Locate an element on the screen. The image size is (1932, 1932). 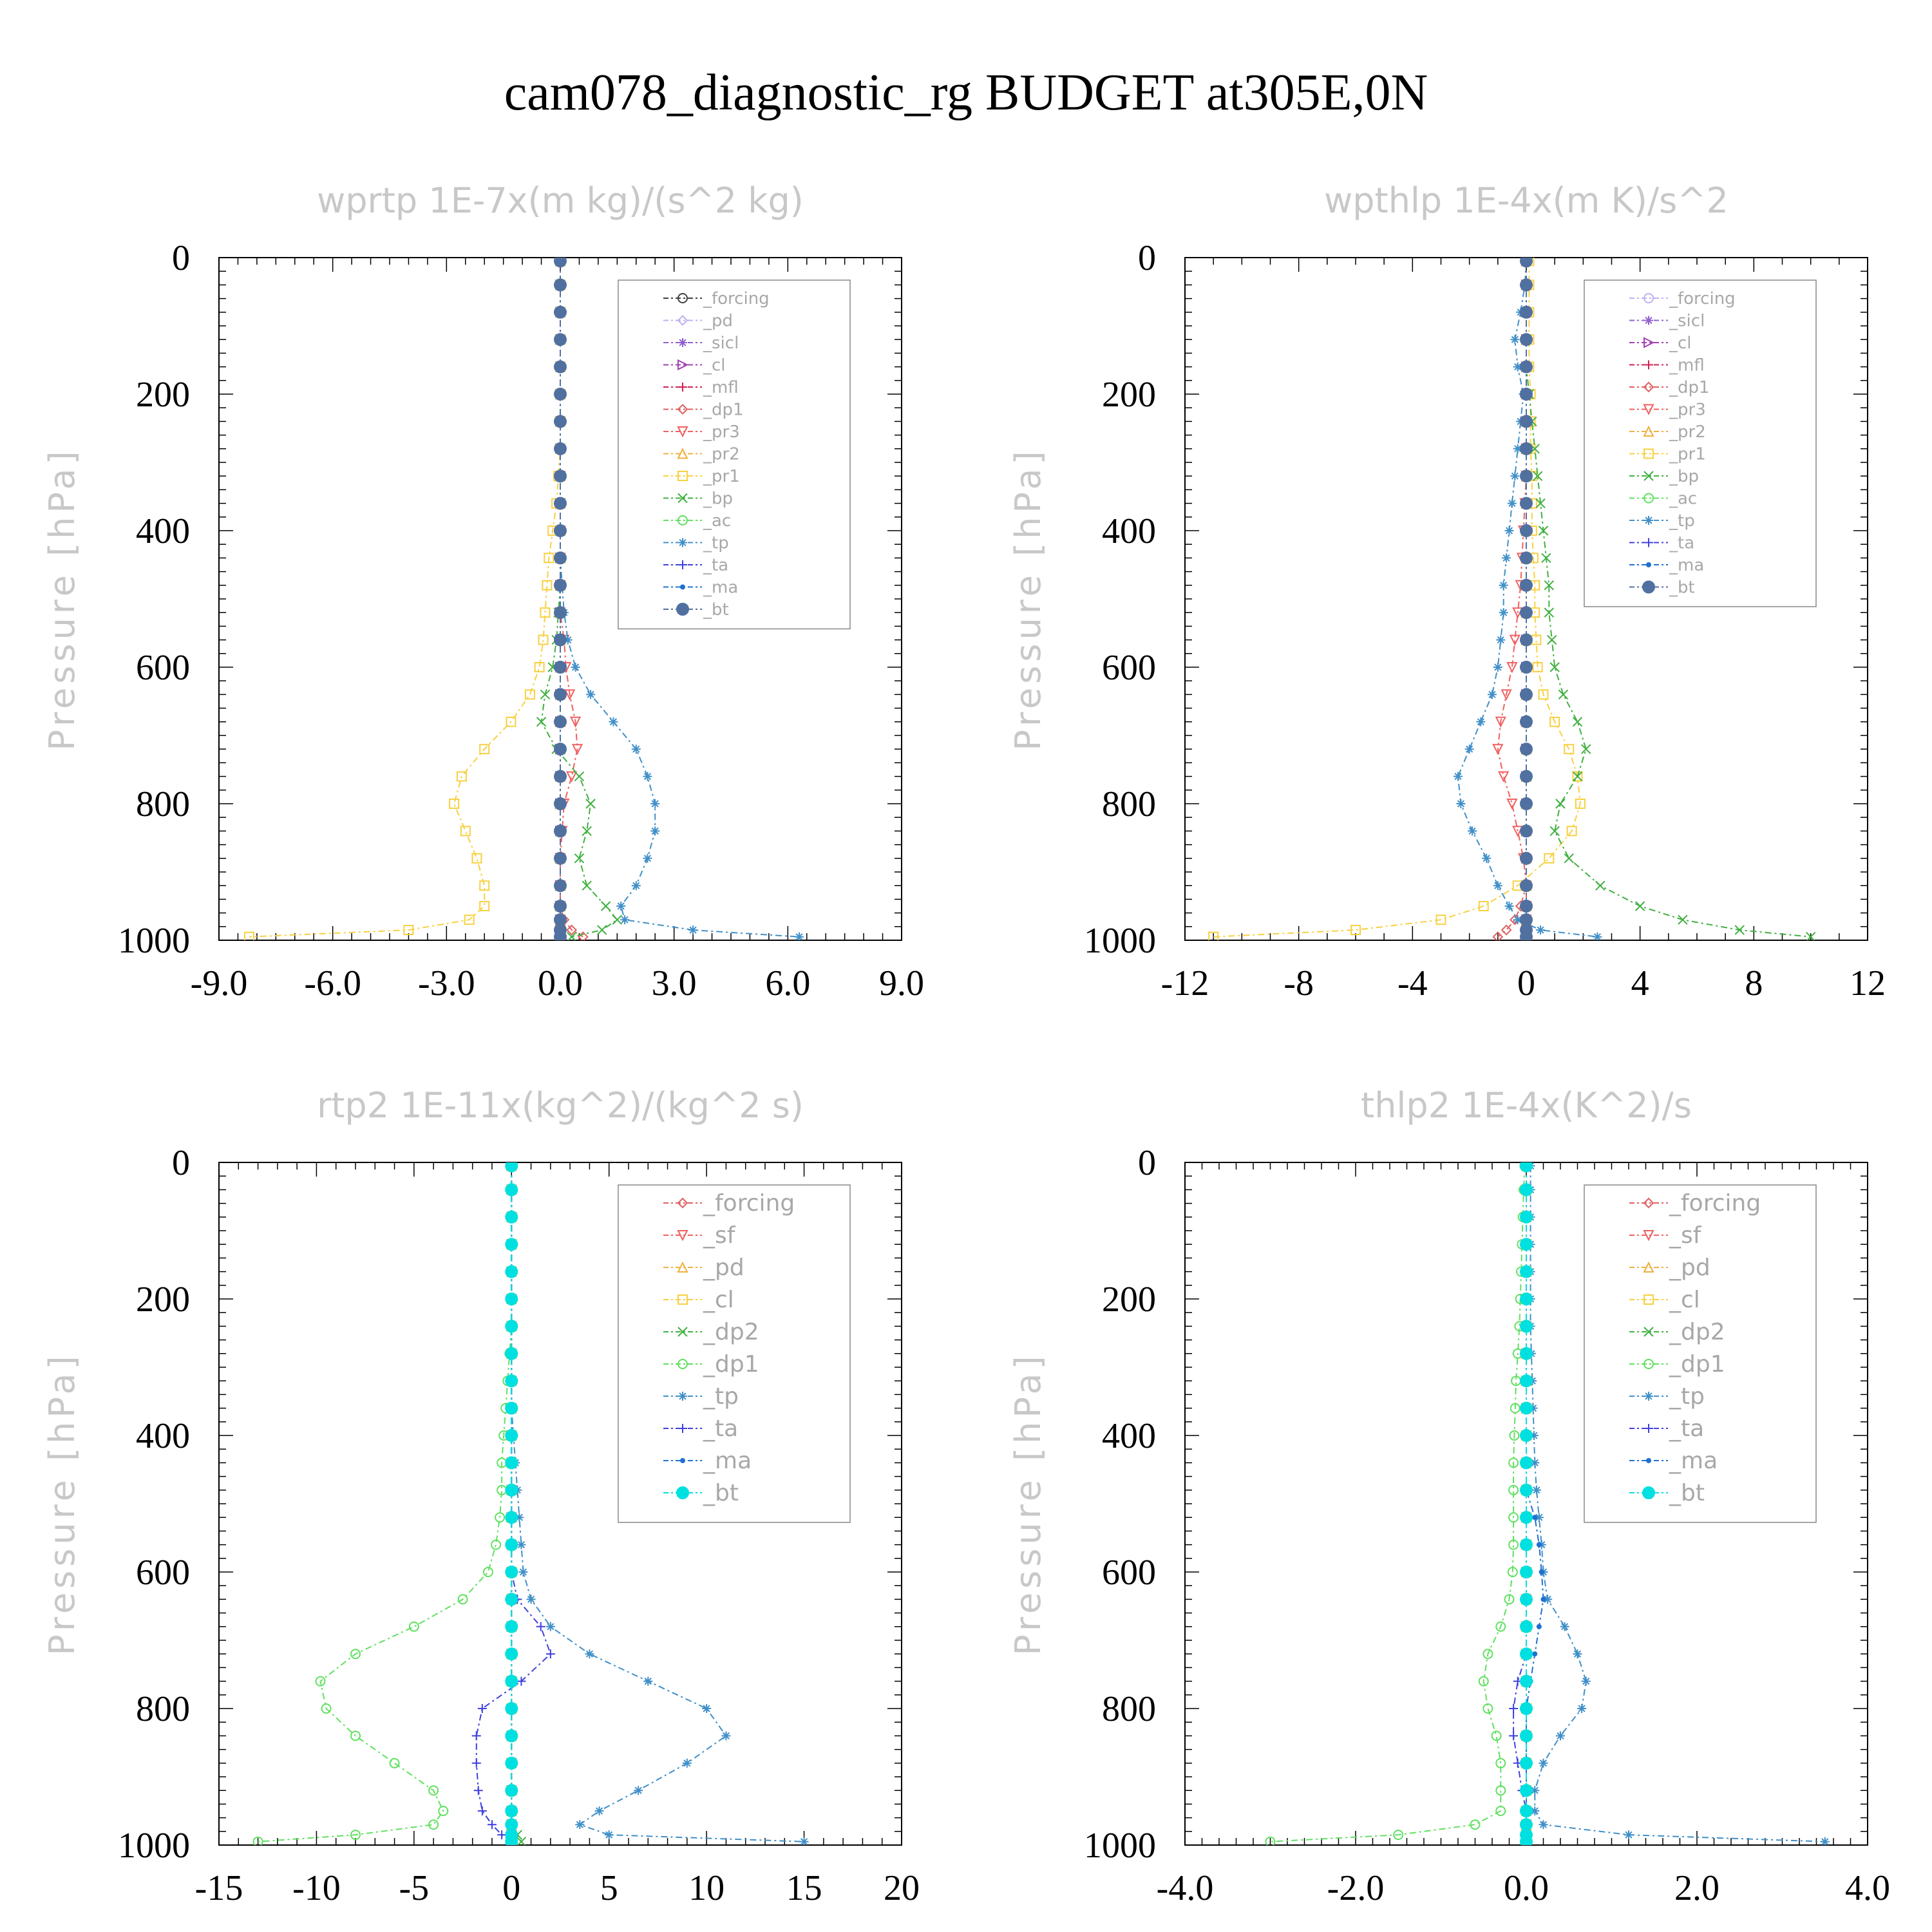
legend-entry: _ta is located at coordinates (720, 1429).